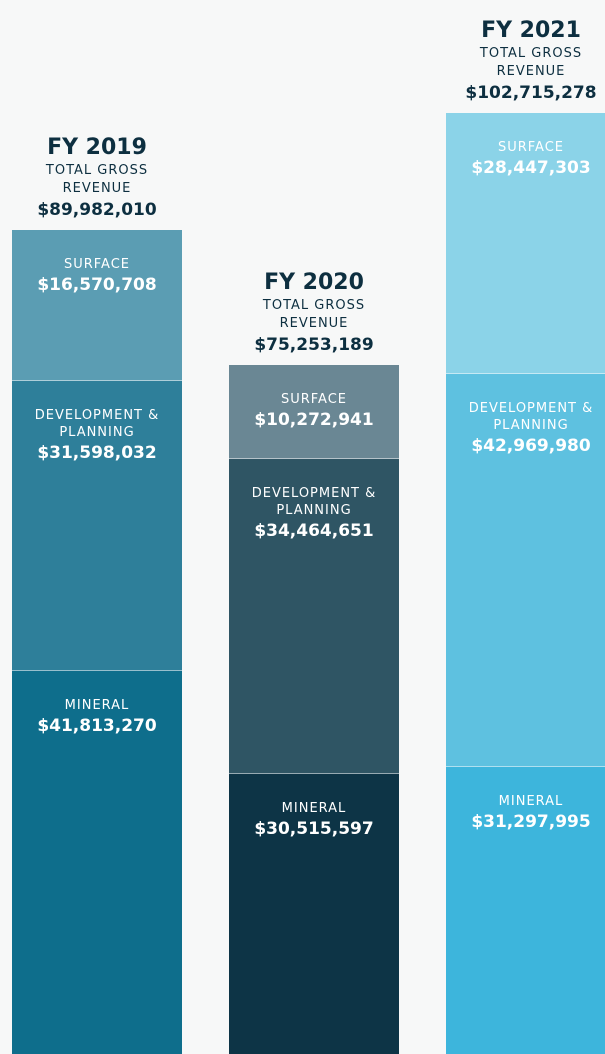 The height and width of the screenshot is (1054, 605). I want to click on segment-value: $31,598,032, so click(97, 453).